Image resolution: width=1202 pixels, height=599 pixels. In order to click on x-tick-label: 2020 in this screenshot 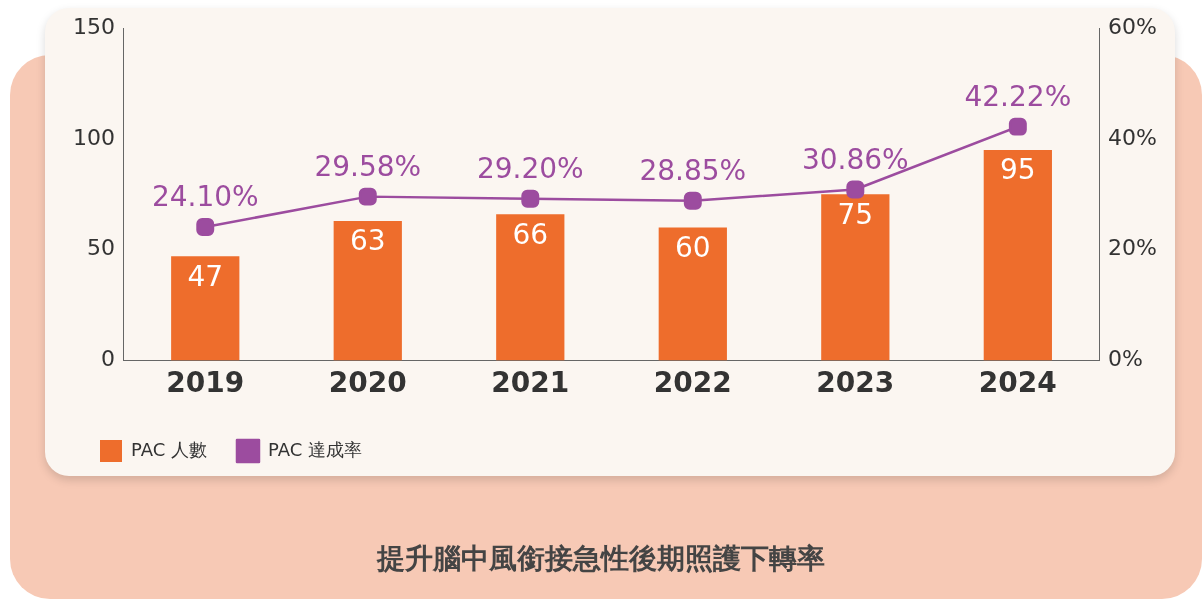, I will do `click(367, 383)`.